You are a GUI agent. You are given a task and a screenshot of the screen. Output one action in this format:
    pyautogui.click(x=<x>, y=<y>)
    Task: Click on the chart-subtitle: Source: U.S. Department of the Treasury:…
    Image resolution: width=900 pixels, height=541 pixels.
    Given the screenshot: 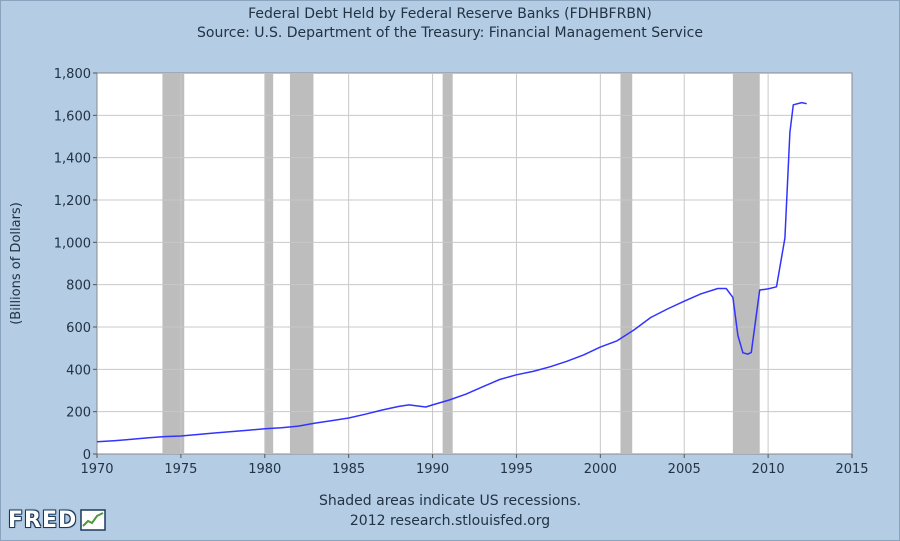 What is the action you would take?
    pyautogui.click(x=450, y=33)
    